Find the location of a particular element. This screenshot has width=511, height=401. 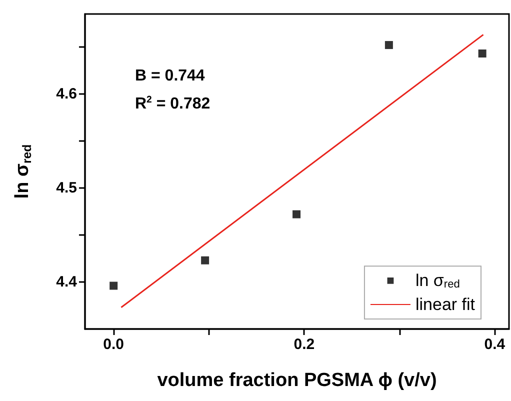

y-tick-label: 4.6 is located at coordinates (66, 93).